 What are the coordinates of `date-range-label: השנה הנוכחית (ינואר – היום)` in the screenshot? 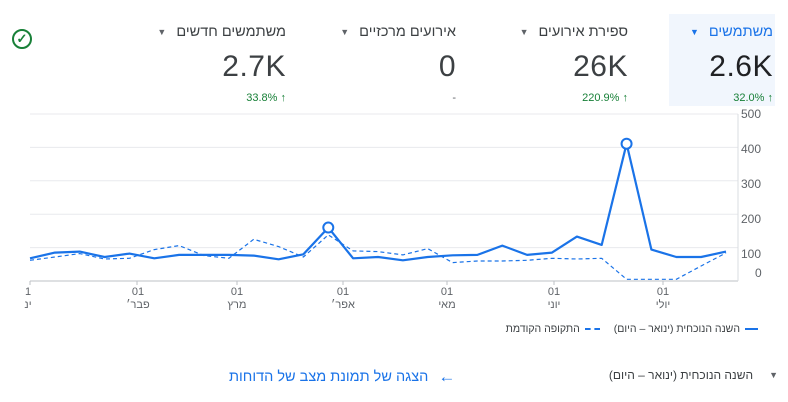 It's located at (681, 375).